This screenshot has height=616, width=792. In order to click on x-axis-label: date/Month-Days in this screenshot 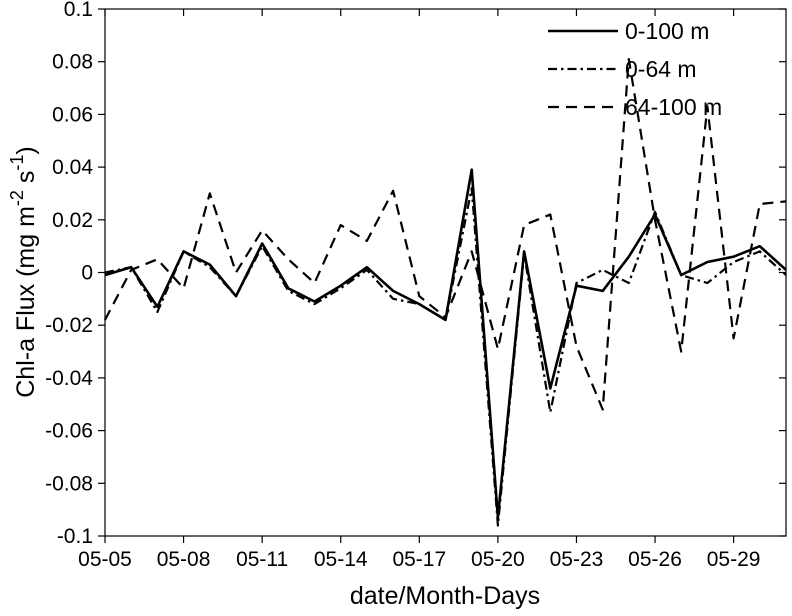, I will do `click(445, 596)`.